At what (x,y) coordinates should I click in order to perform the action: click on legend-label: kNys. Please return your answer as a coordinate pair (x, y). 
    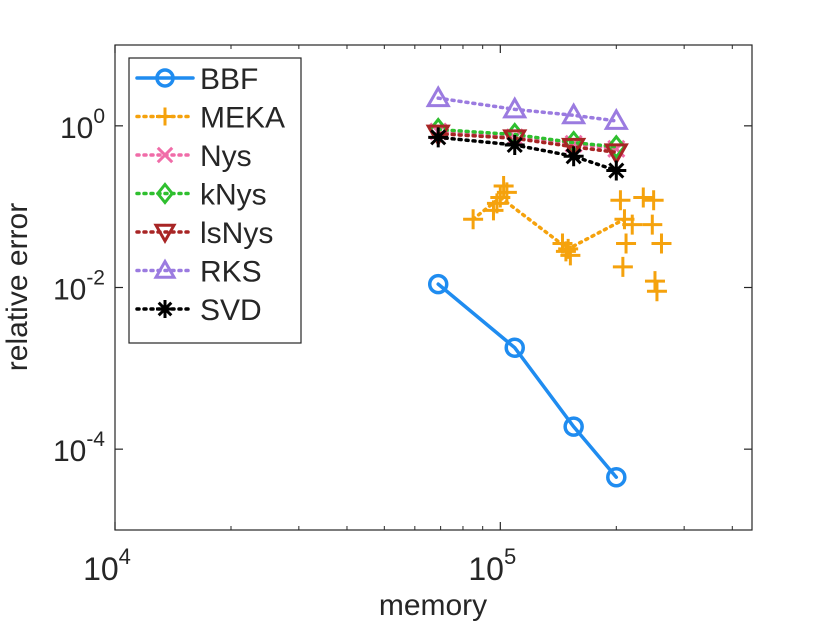
    Looking at the image, I should click on (233, 195).